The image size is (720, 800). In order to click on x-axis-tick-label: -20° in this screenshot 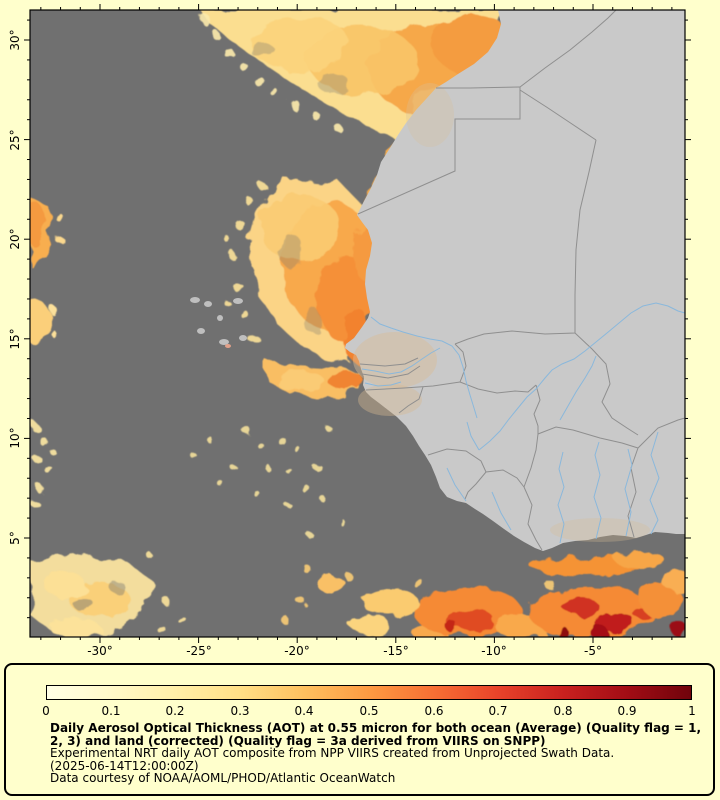, I will do `click(297, 651)`.